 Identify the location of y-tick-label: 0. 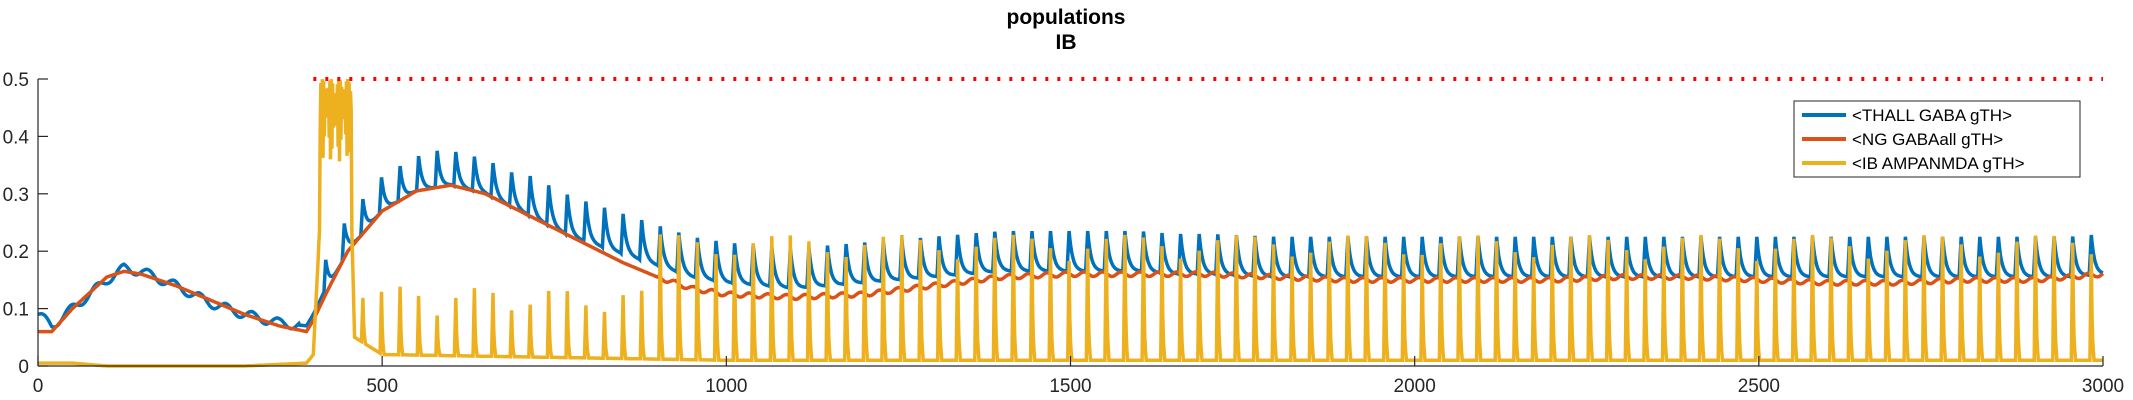
(23, 367).